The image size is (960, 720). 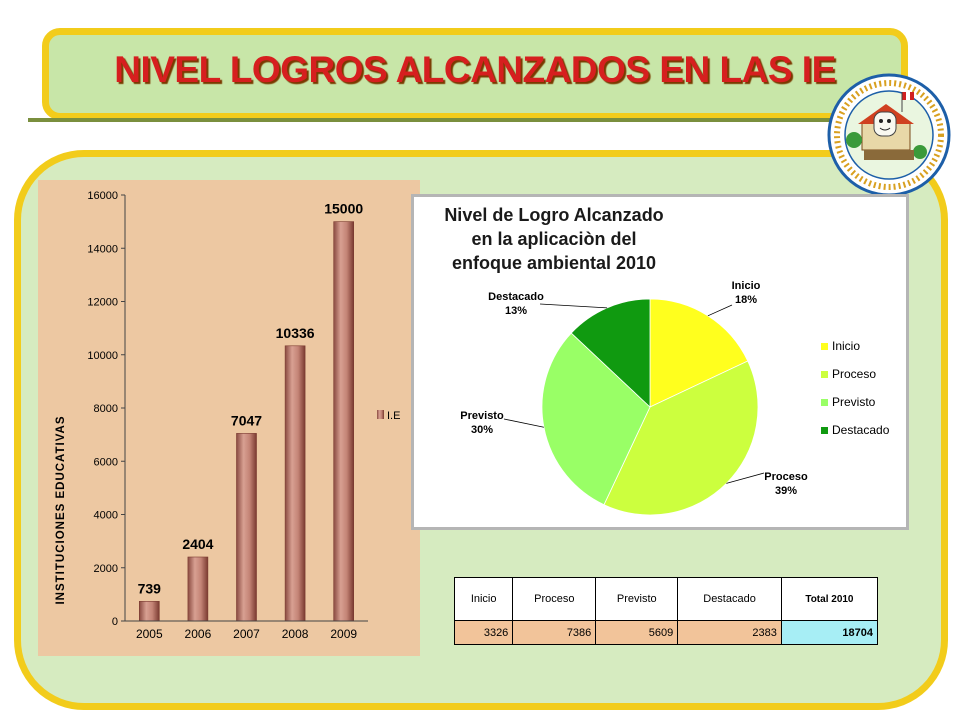 I want to click on y-tick-label: 16000, so click(x=102, y=196).